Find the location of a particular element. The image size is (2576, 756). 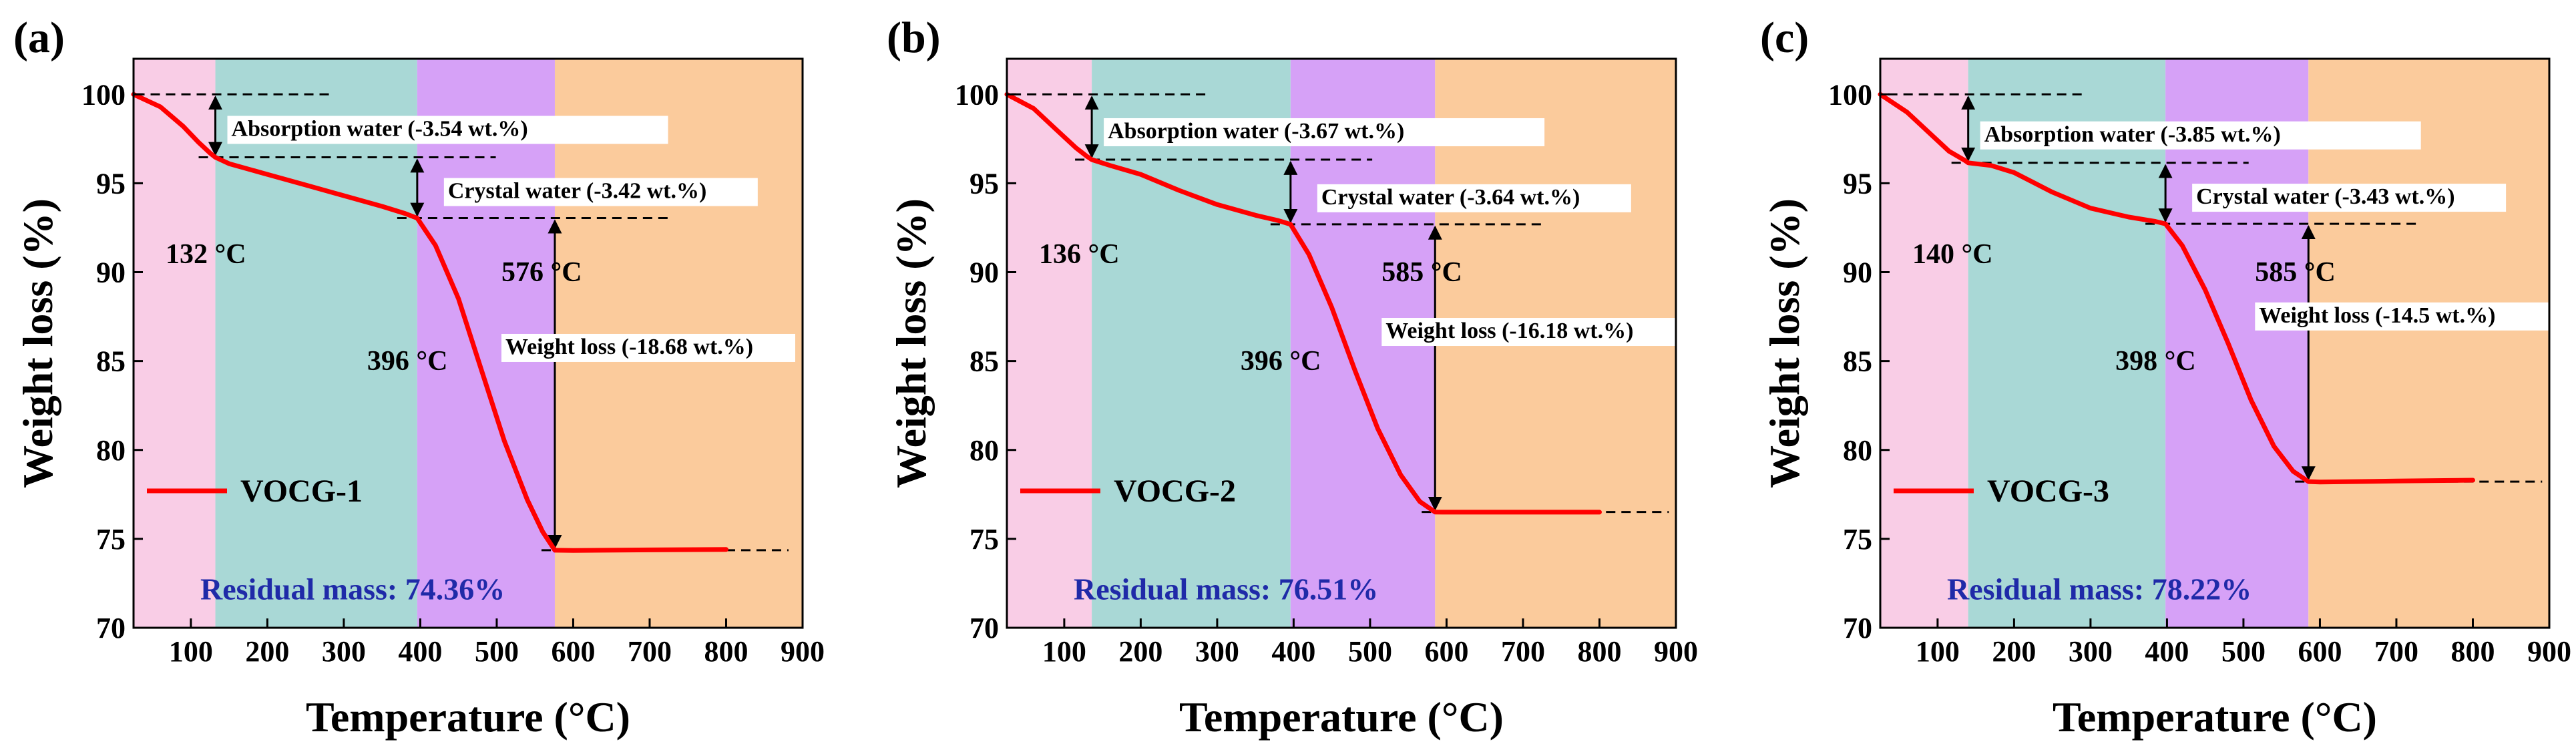

residual-mass-label: Residual mass: 78.22% is located at coordinates (2099, 589).